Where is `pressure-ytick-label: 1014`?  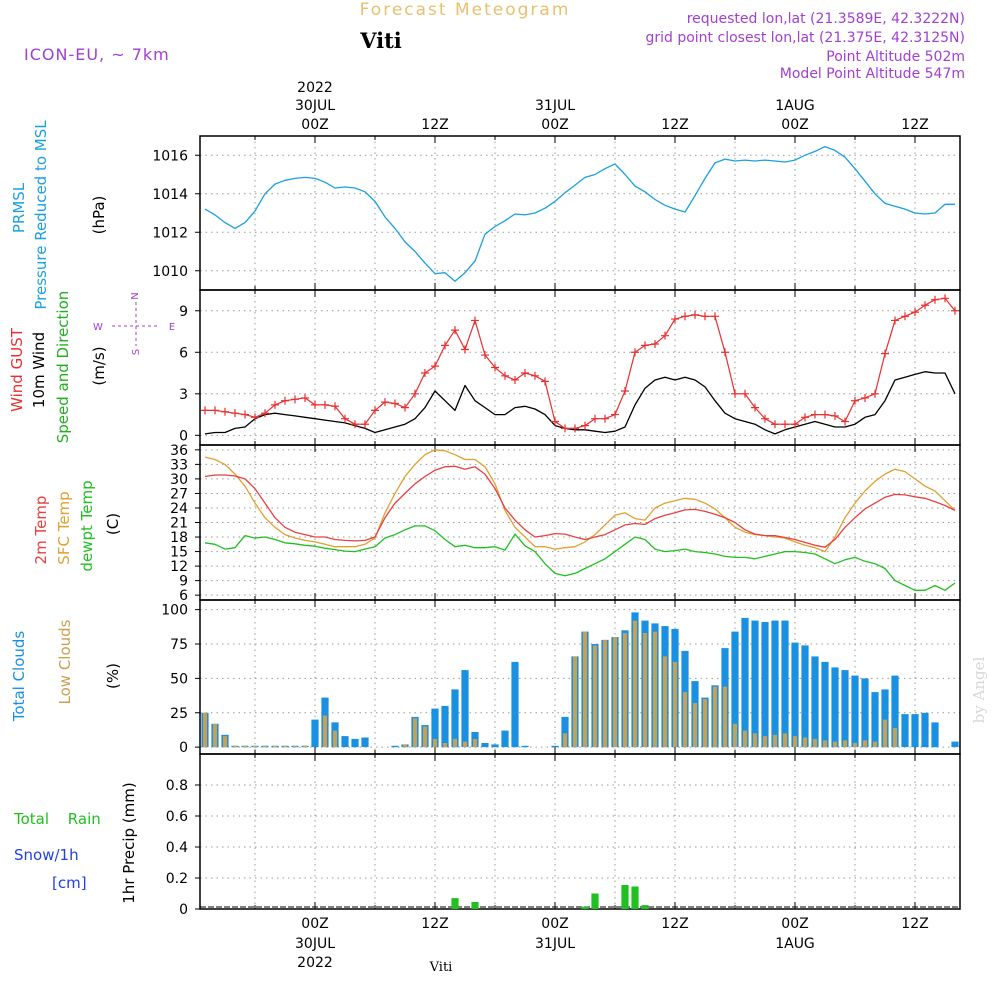
pressure-ytick-label: 1014 is located at coordinates (170, 195).